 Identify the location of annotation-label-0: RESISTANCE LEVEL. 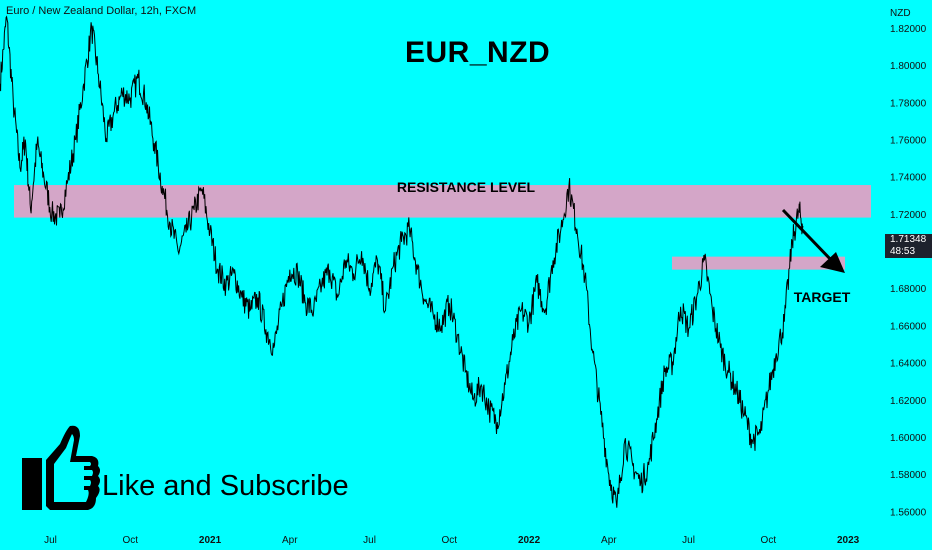
(466, 187).